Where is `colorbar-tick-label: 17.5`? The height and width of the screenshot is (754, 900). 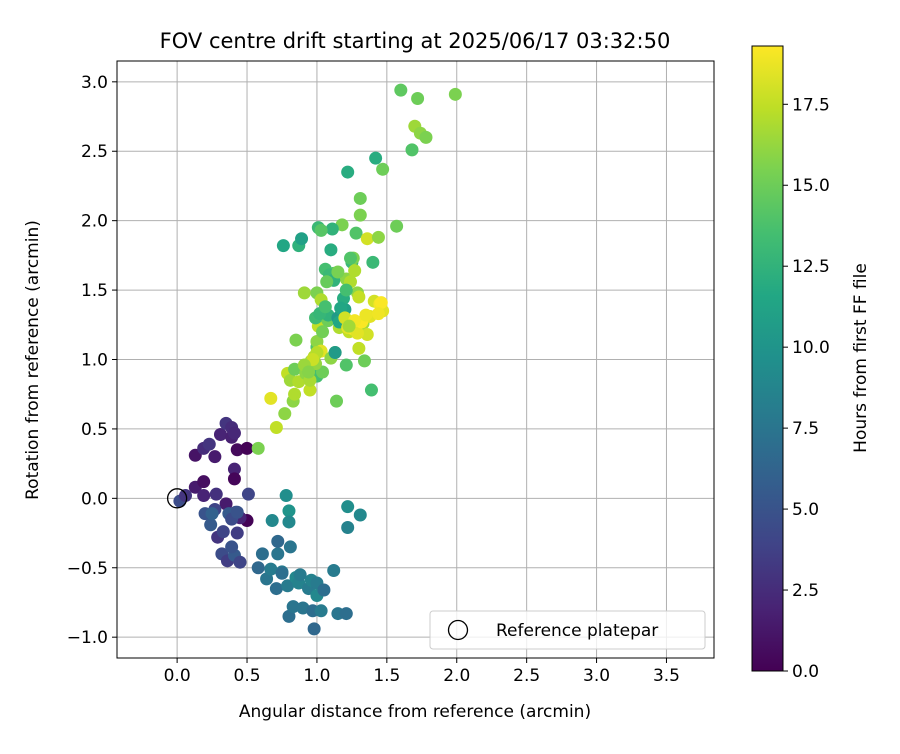
colorbar-tick-label: 17.5 is located at coordinates (811, 105).